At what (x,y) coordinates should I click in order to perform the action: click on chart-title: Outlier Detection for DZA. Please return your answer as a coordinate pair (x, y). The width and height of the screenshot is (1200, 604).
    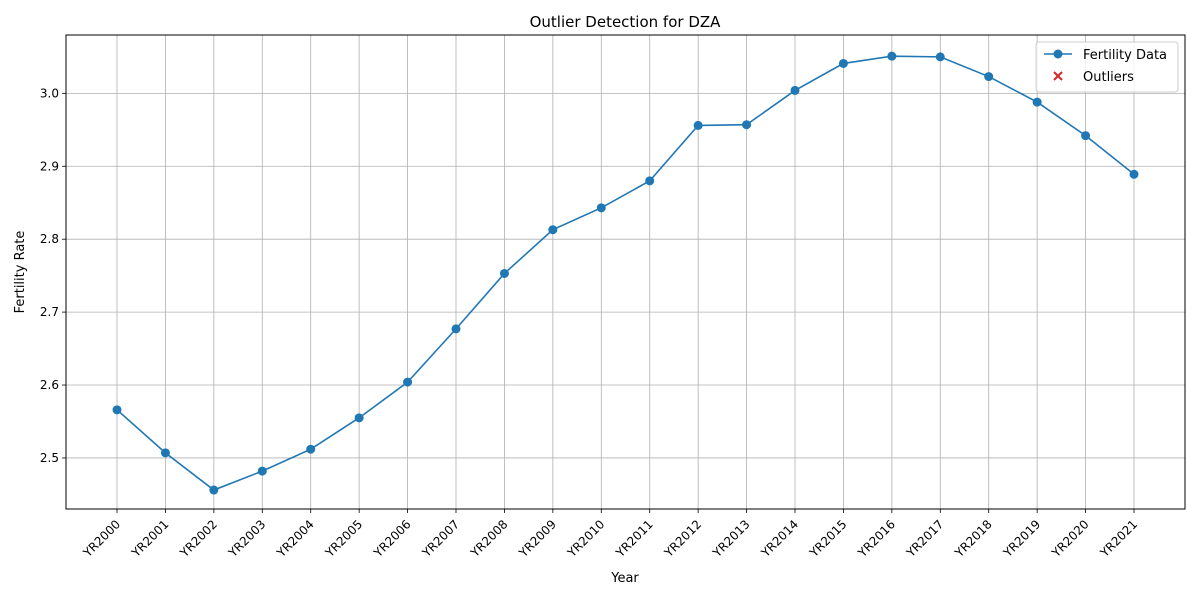
    Looking at the image, I should click on (626, 22).